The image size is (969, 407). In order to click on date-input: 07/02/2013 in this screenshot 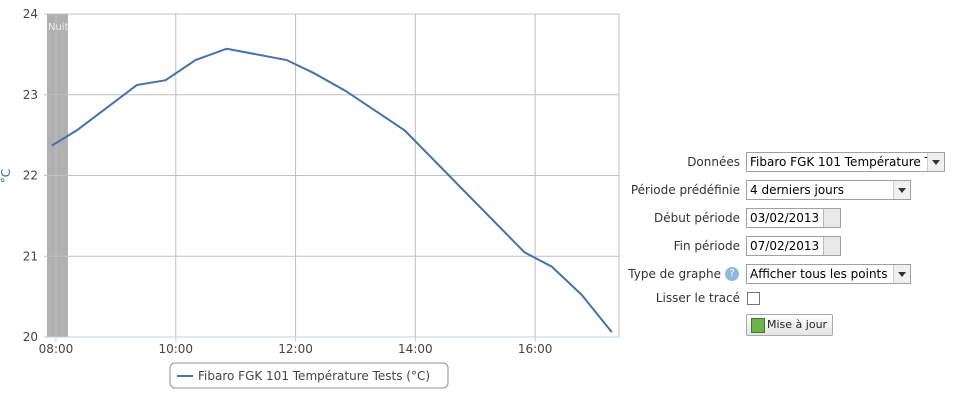, I will do `click(793, 246)`.